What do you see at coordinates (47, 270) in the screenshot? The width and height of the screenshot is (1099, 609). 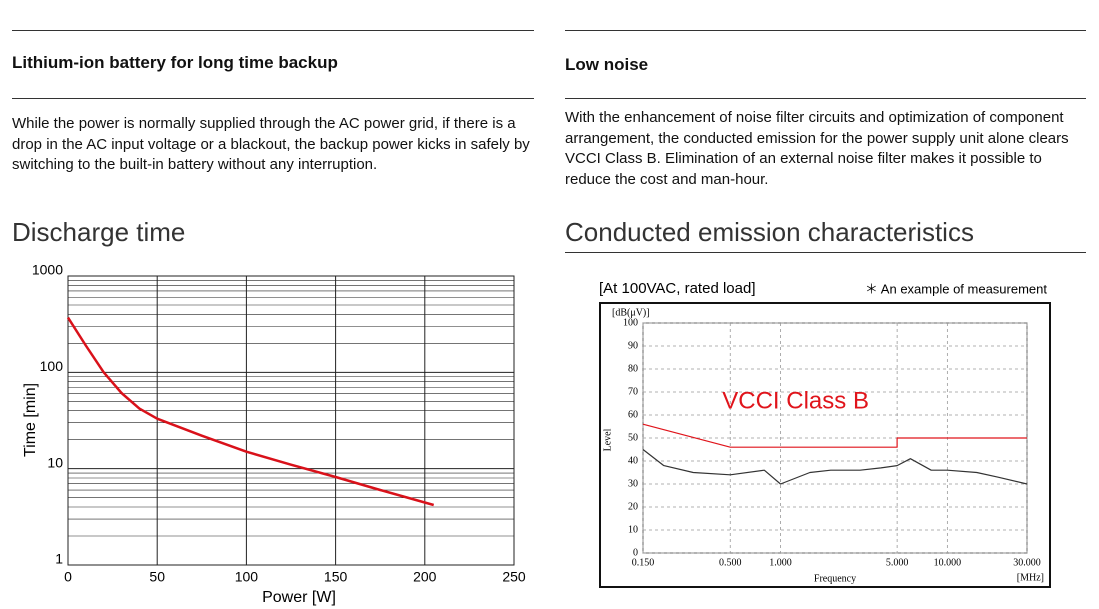 I see `y-tick-label: 1000` at bounding box center [47, 270].